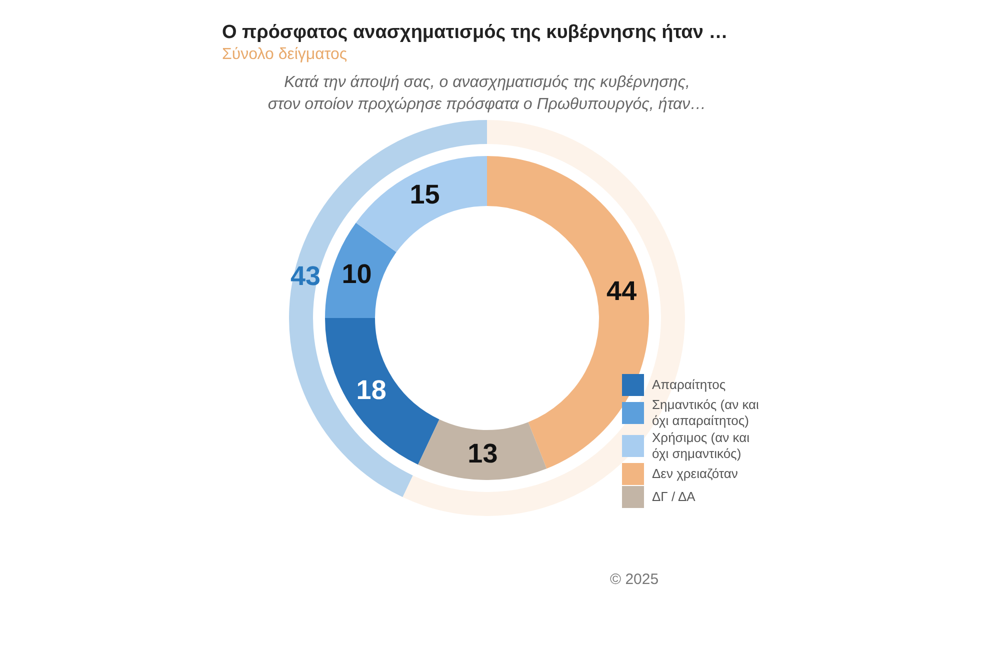  I want to click on legend-label: ΔΓ / ΔΑ, so click(674, 497).